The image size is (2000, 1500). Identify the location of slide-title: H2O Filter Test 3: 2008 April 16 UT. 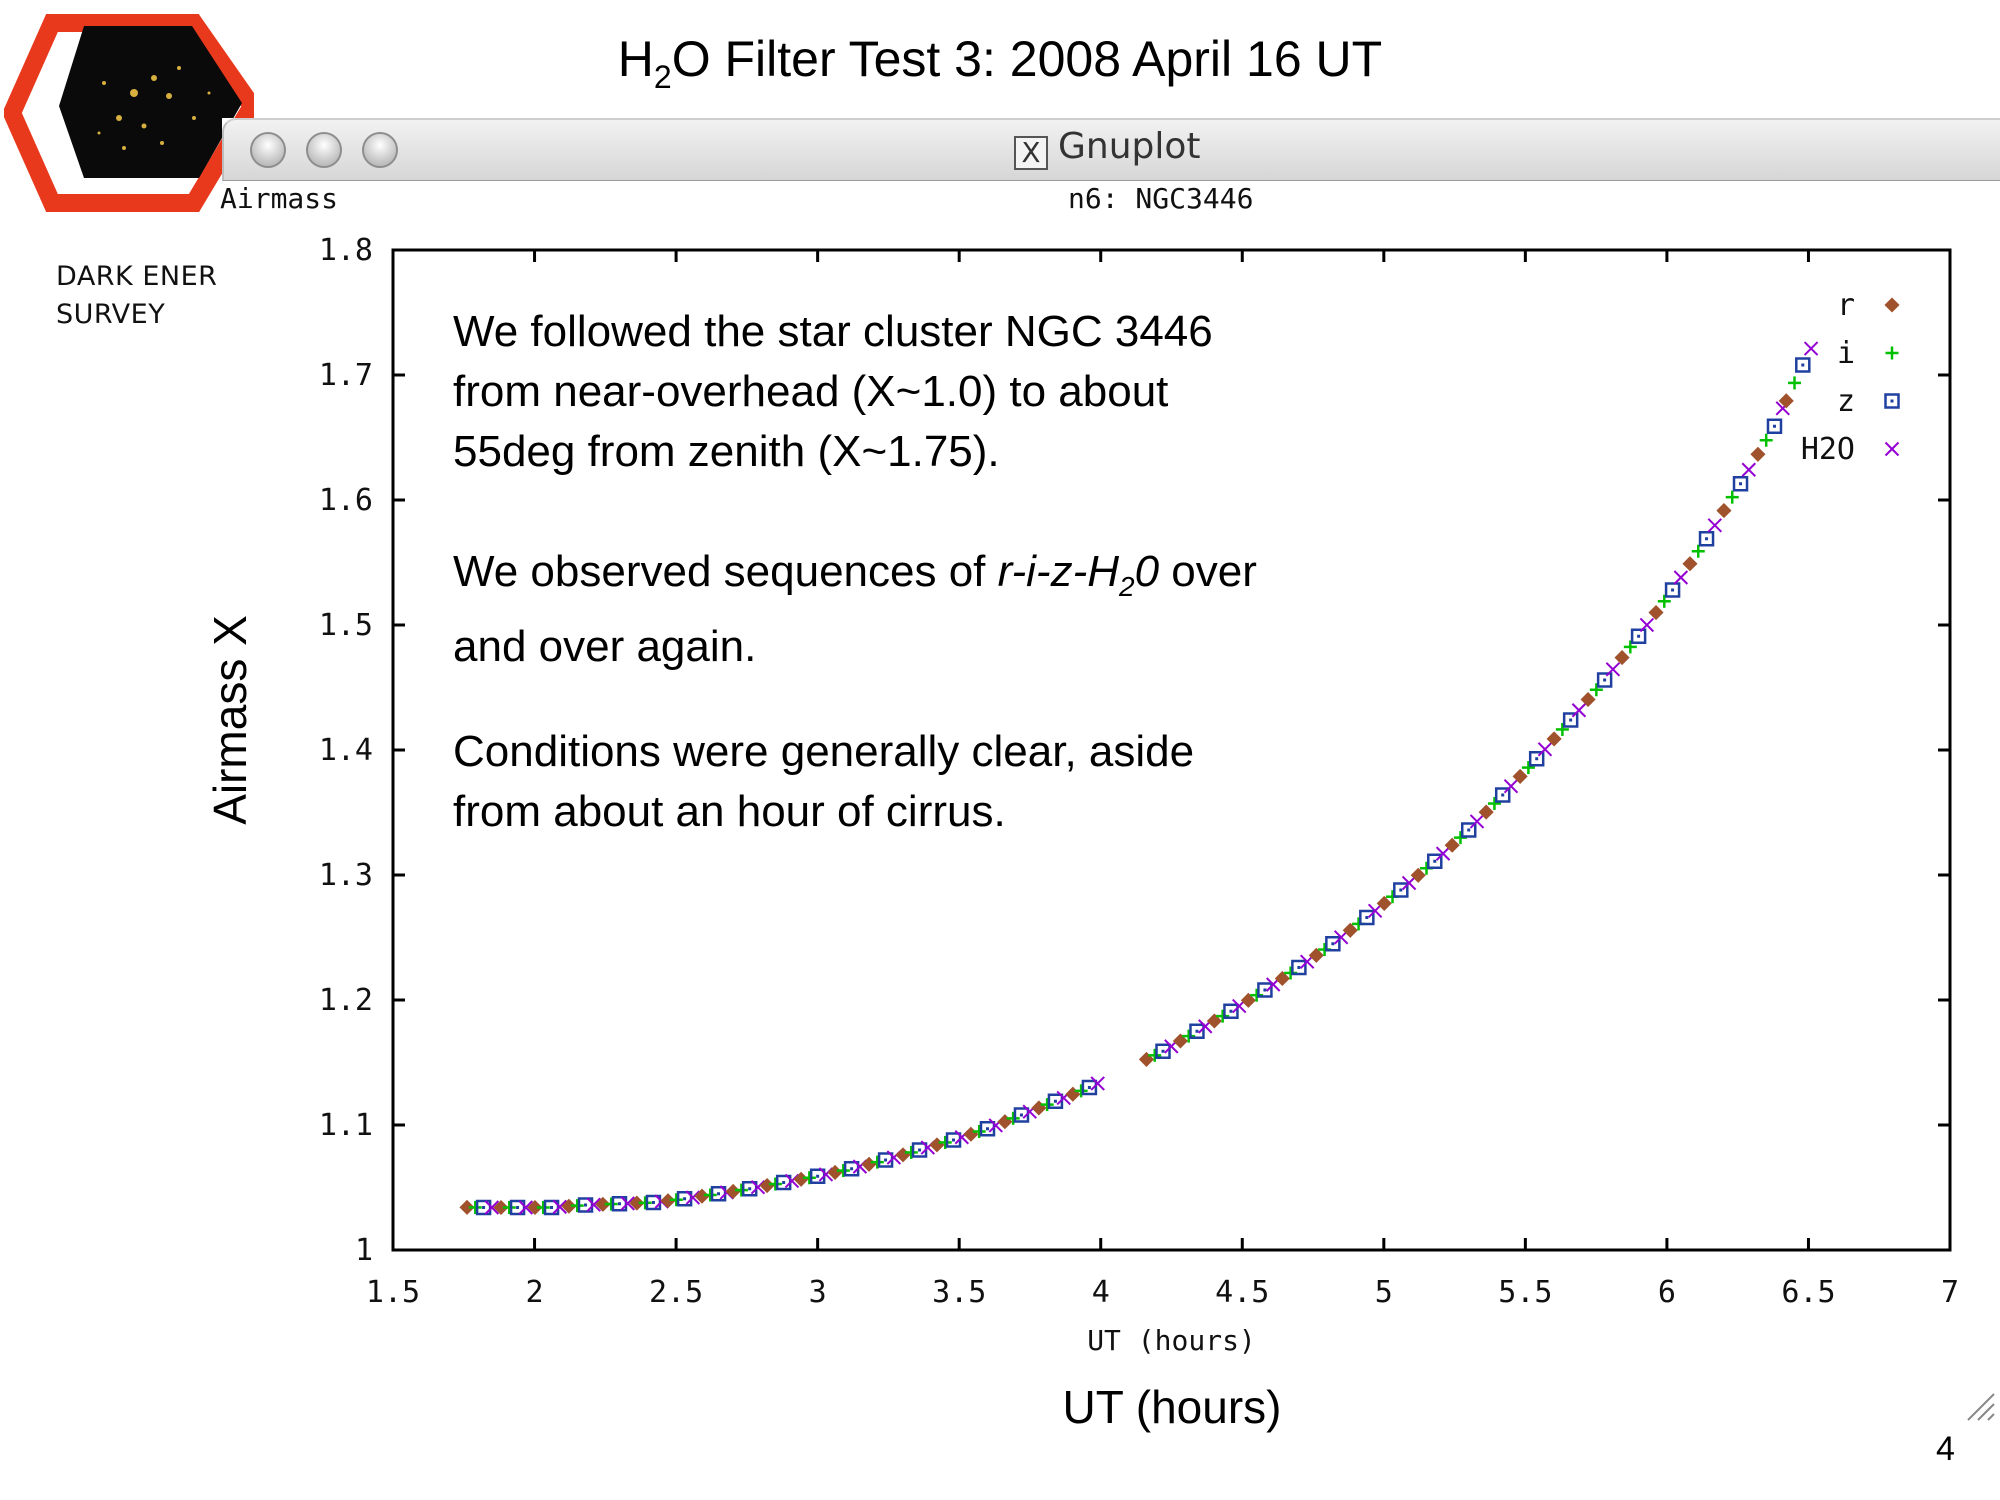
(1000, 63).